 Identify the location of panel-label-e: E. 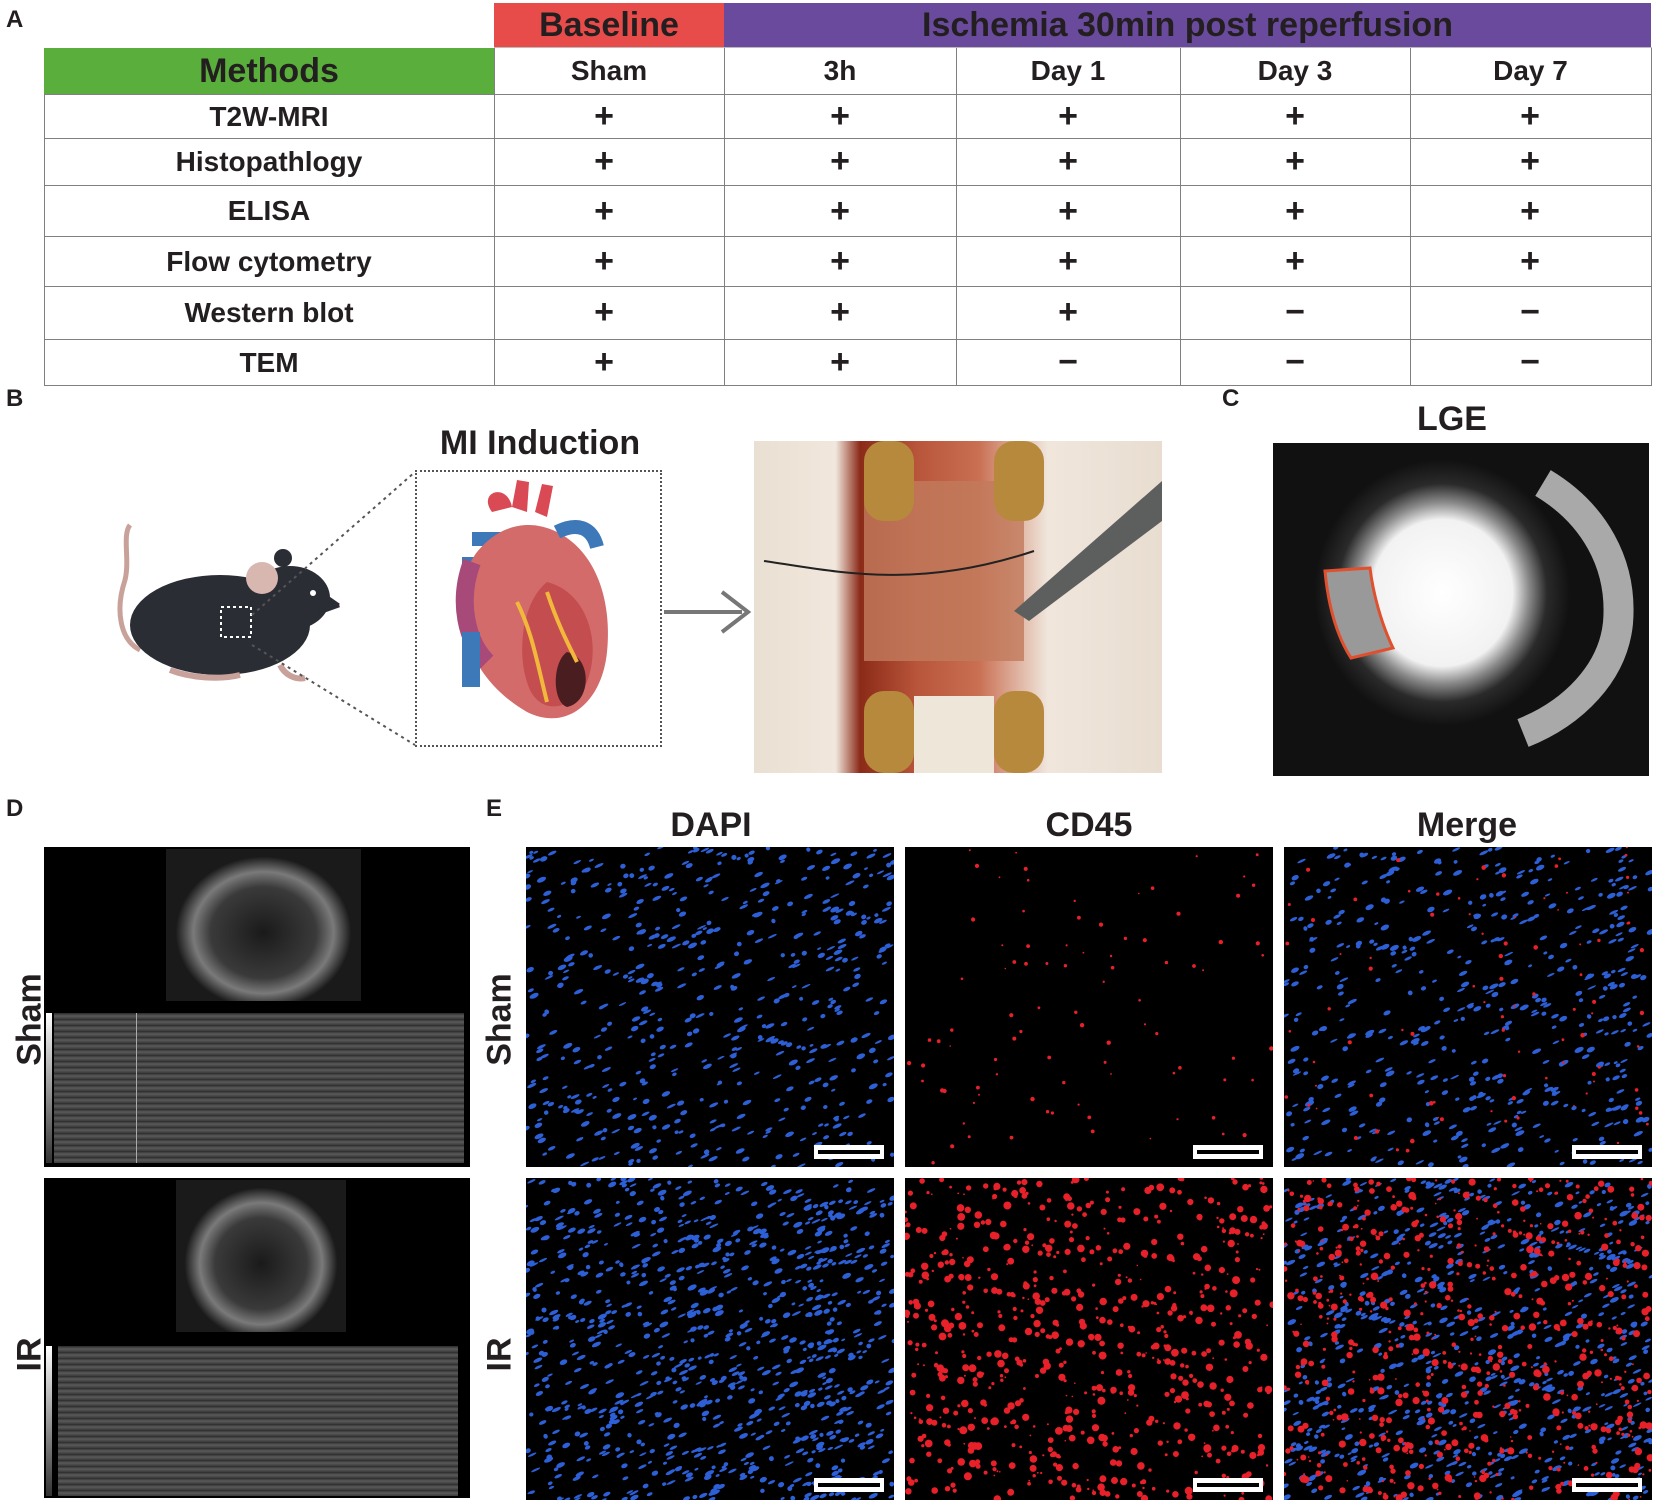
(494, 808).